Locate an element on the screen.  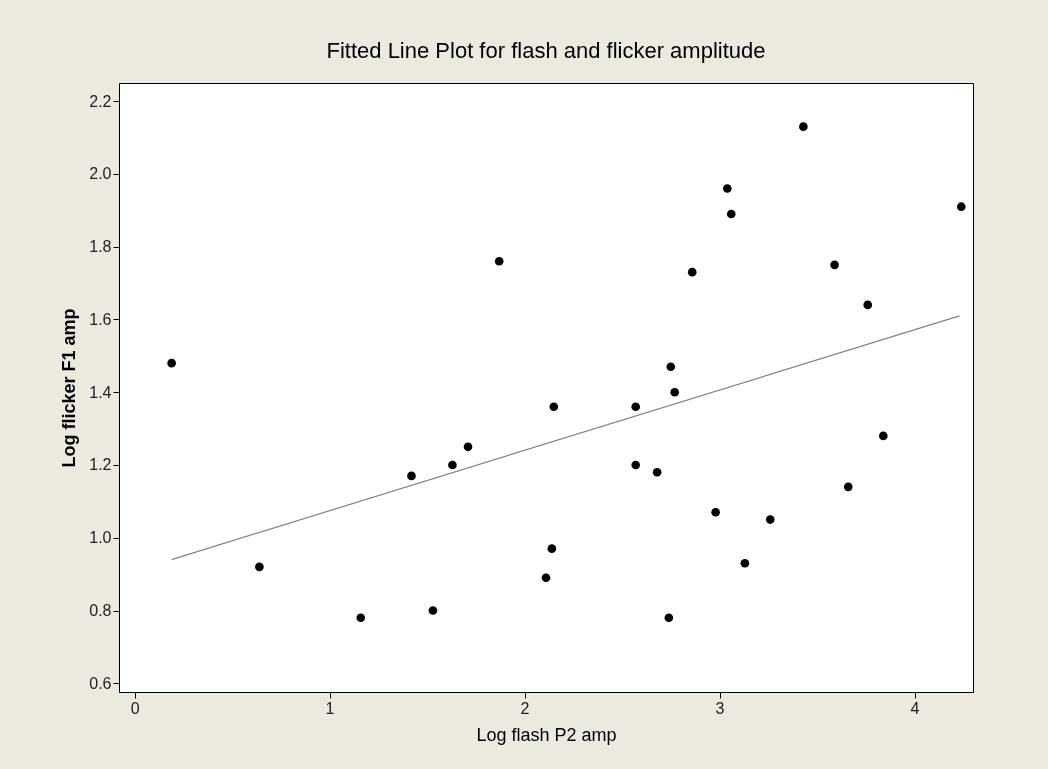
y-axis-title: Log flicker F1 amp is located at coordinates (69, 388).